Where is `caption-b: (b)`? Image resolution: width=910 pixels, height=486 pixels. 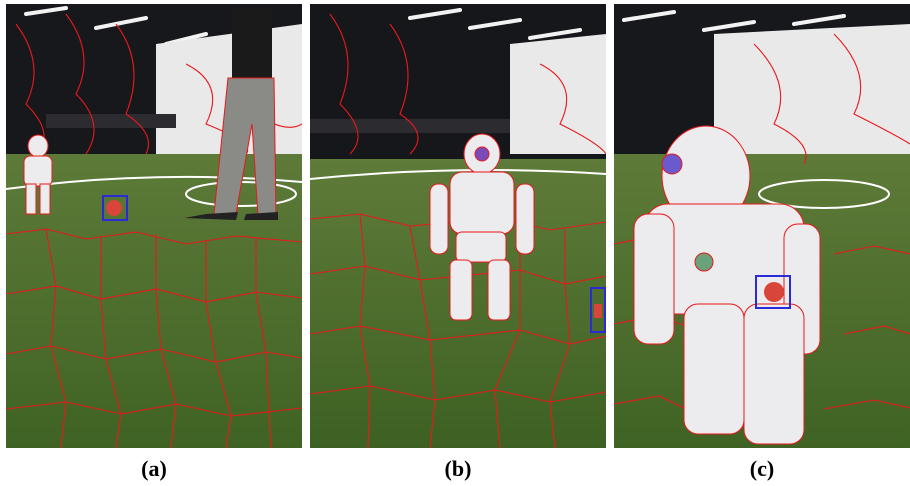
caption-b: (b) is located at coordinates (458, 469).